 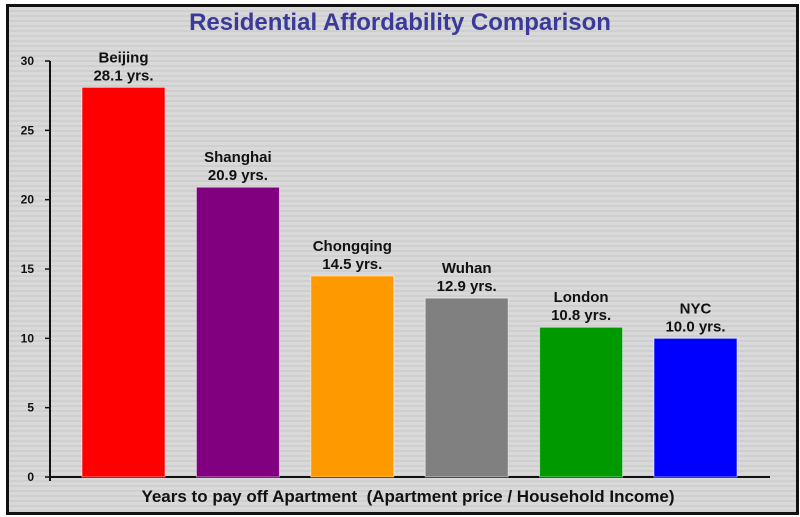 What do you see at coordinates (30, 477) in the screenshot?
I see `y-tick-label: 0` at bounding box center [30, 477].